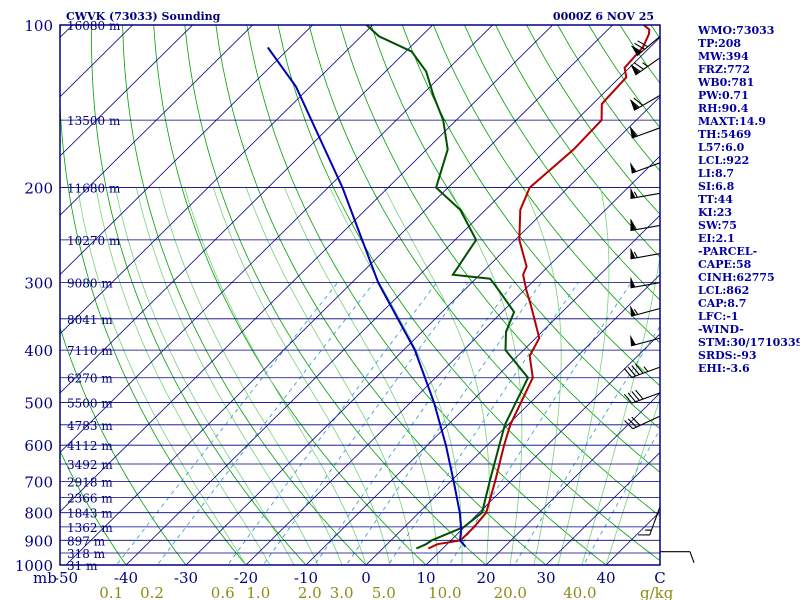 The height and width of the screenshot is (600, 800). I want to click on temperature-label: 30, so click(545, 578).